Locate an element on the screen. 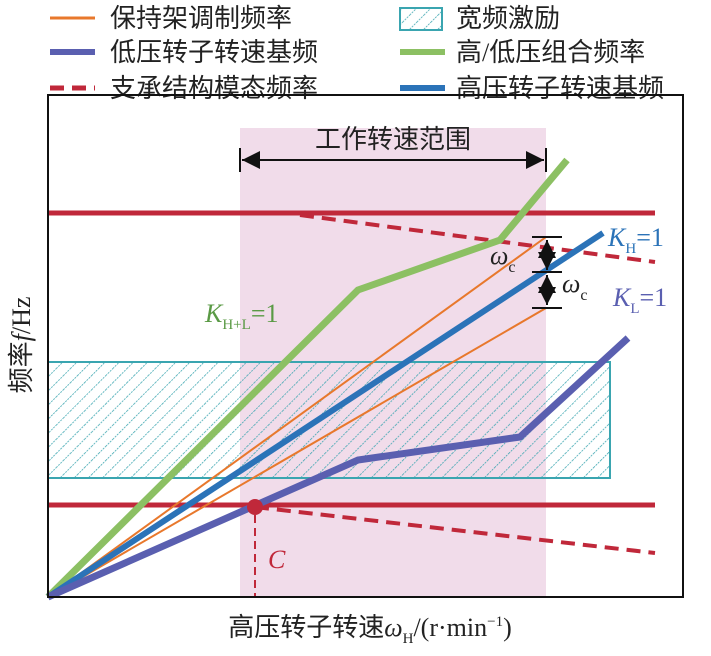 Image resolution: width=711 pixels, height=656 pixels. text-part: H+L is located at coordinates (236, 325).